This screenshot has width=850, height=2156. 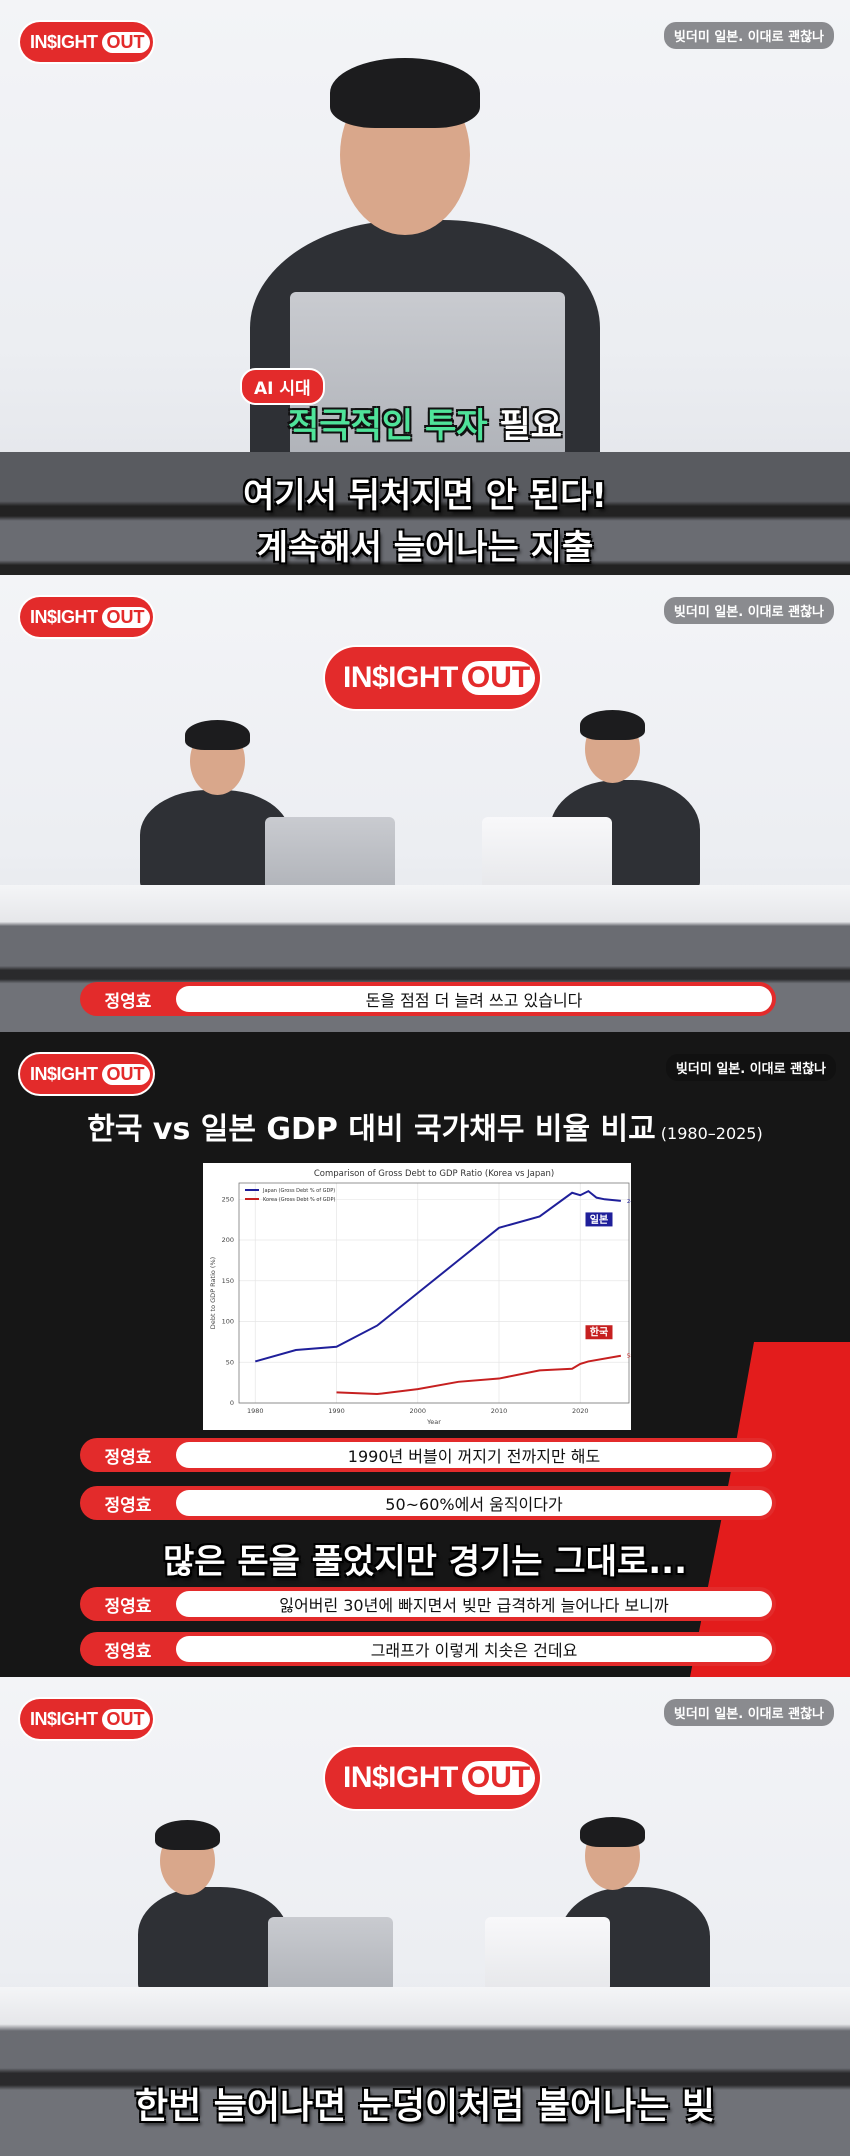 What do you see at coordinates (499, 1411) in the screenshot?
I see `x-tick-label: 2010` at bounding box center [499, 1411].